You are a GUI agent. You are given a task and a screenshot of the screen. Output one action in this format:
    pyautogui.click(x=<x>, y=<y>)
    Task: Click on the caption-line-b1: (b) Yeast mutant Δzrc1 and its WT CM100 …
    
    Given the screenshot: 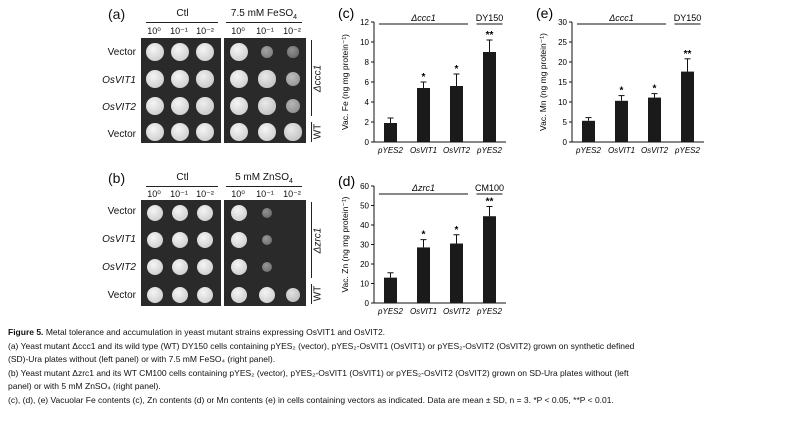 What is the action you would take?
    pyautogui.click(x=318, y=372)
    